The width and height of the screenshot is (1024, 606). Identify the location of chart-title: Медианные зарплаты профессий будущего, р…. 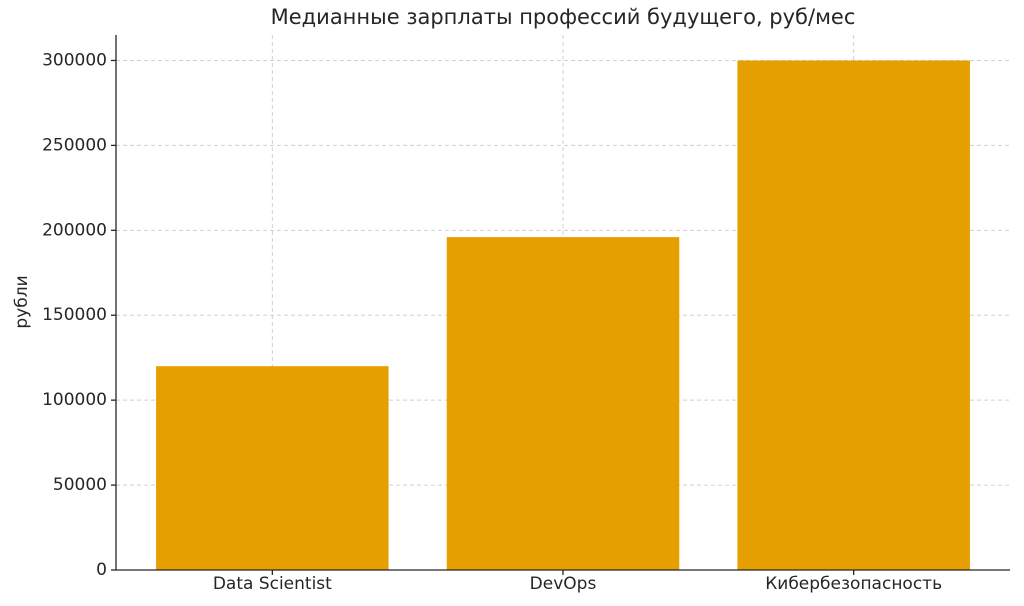
(563, 17).